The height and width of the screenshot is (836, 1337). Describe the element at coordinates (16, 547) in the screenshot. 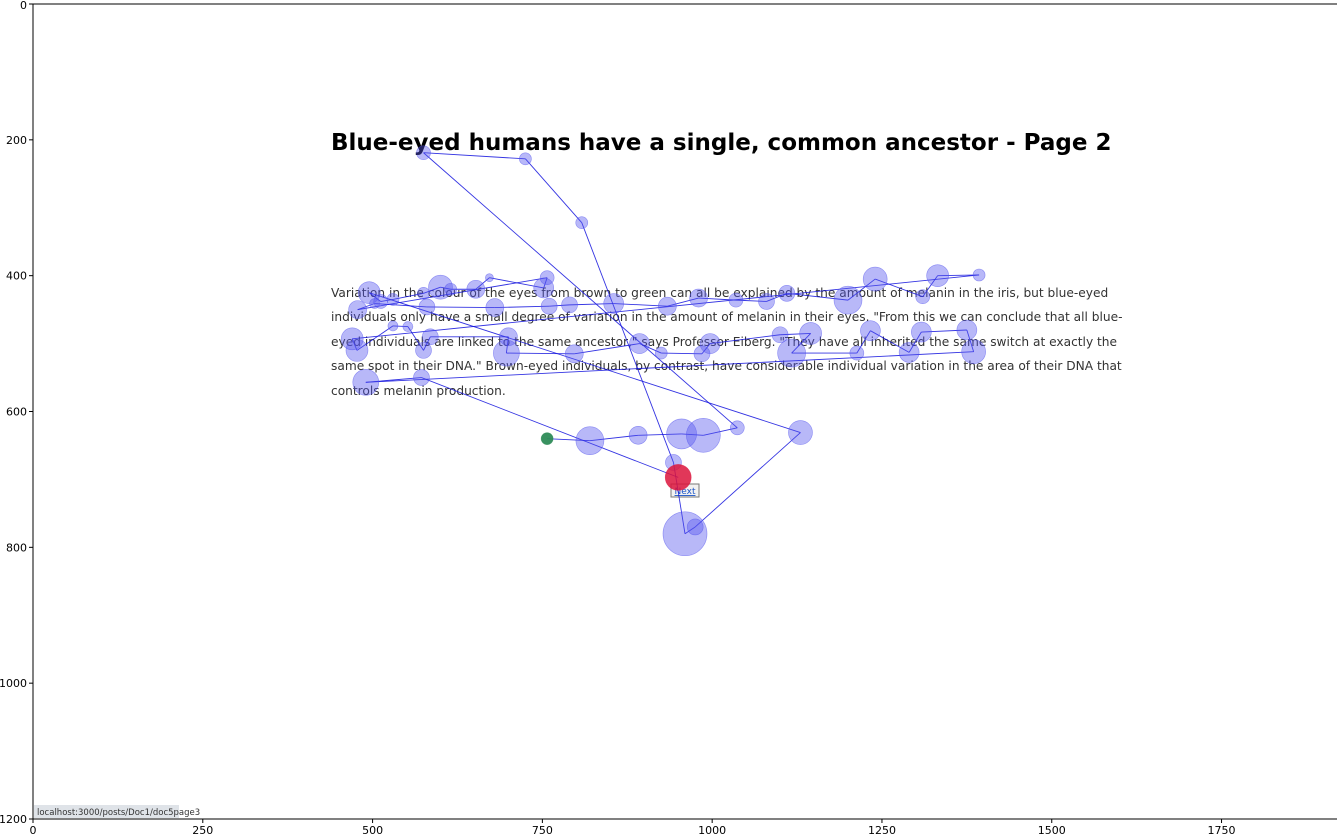

I see `y-tick-label: 800` at that location.